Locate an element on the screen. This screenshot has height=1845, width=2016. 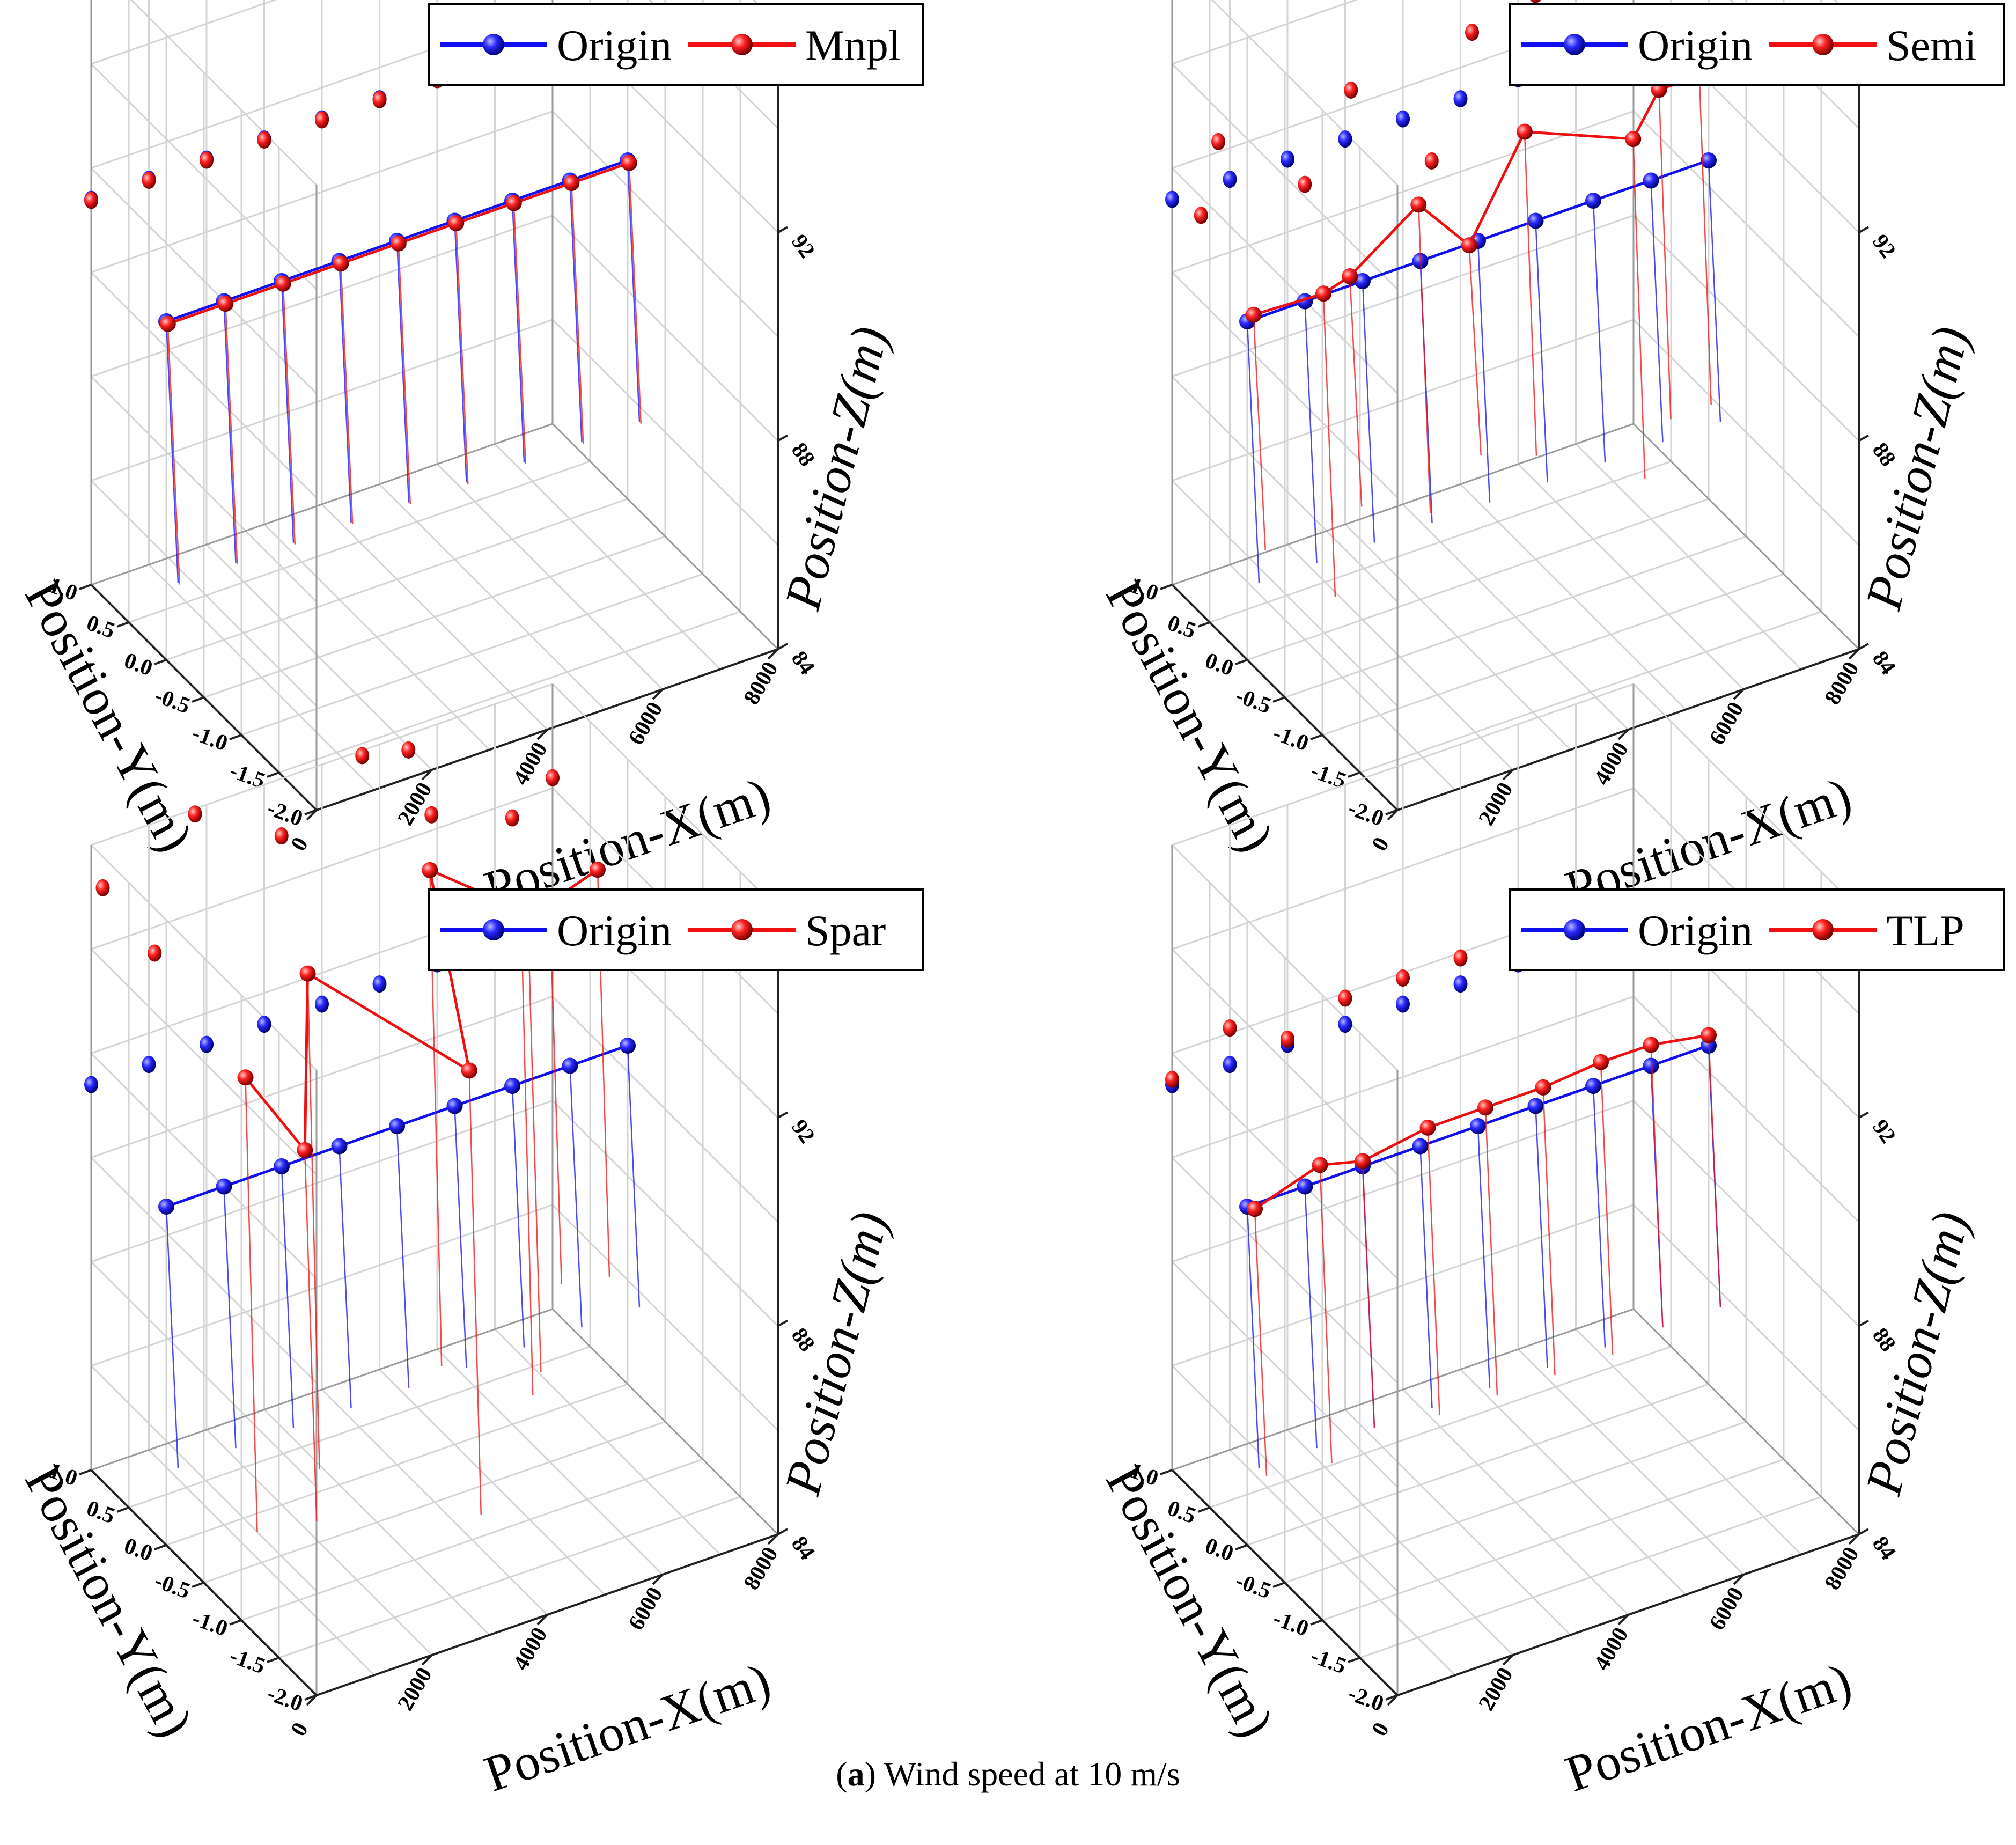
x-tick-label: 0 is located at coordinates (1380, 1729).